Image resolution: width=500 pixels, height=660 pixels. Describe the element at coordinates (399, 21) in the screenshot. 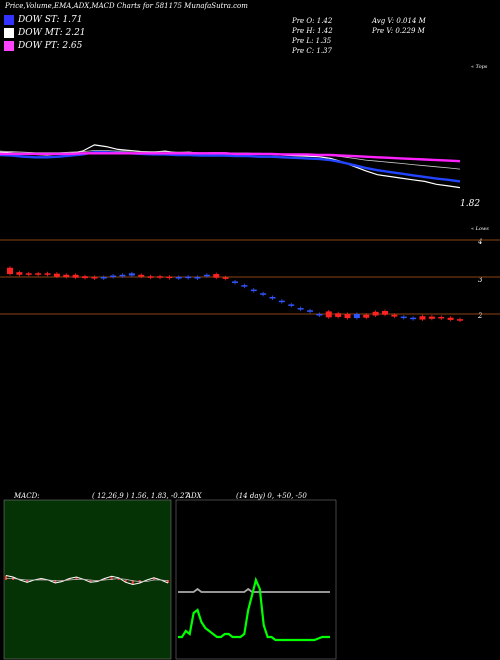

I see `stat-avg-volume: Avg V: 0.014 M` at that location.